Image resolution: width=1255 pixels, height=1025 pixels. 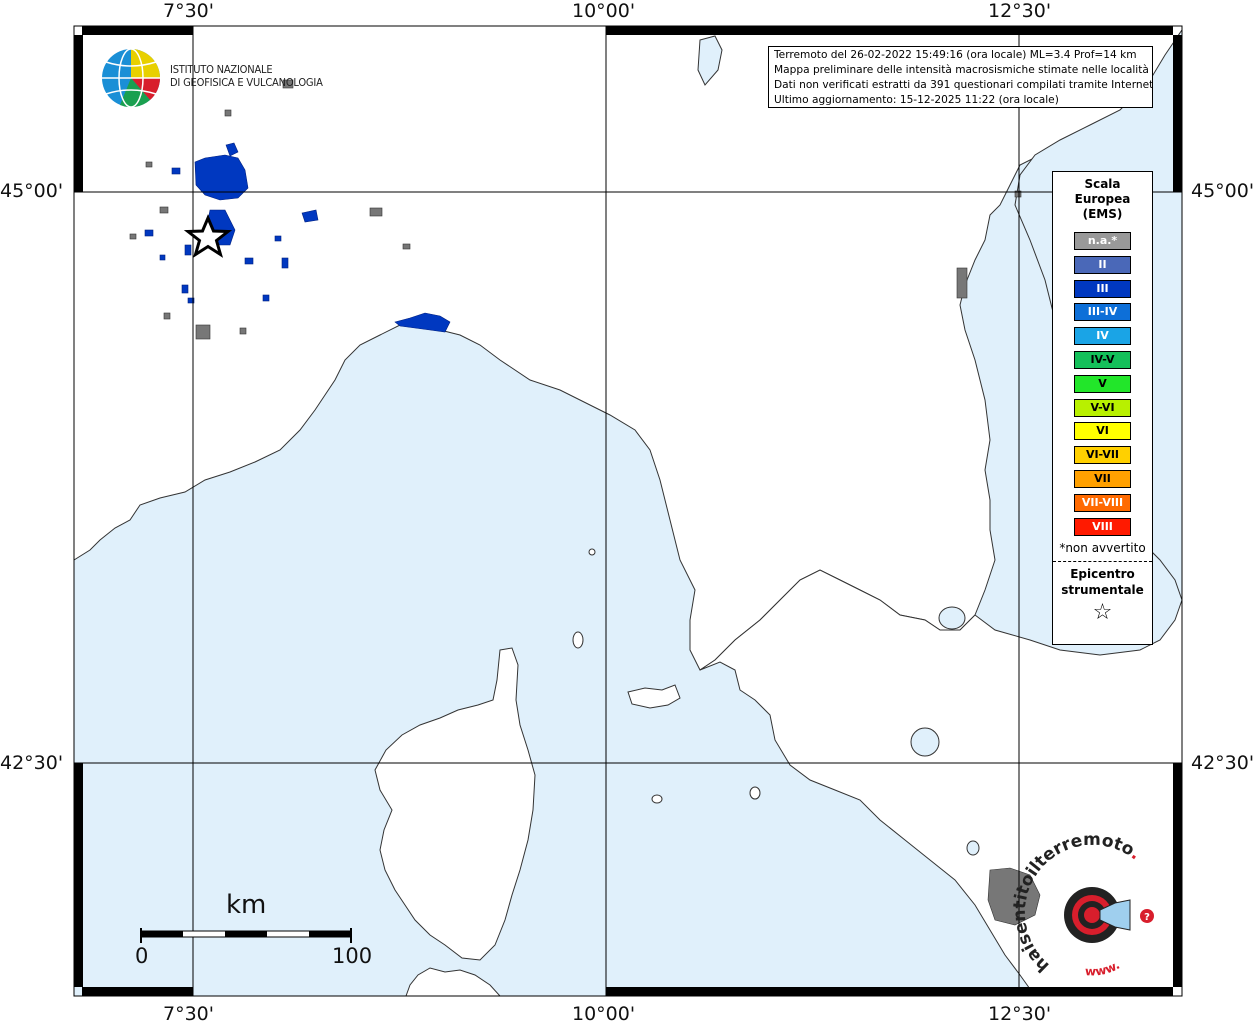 What do you see at coordinates (657, 799) in the screenshot?
I see `land-montecristo` at bounding box center [657, 799].